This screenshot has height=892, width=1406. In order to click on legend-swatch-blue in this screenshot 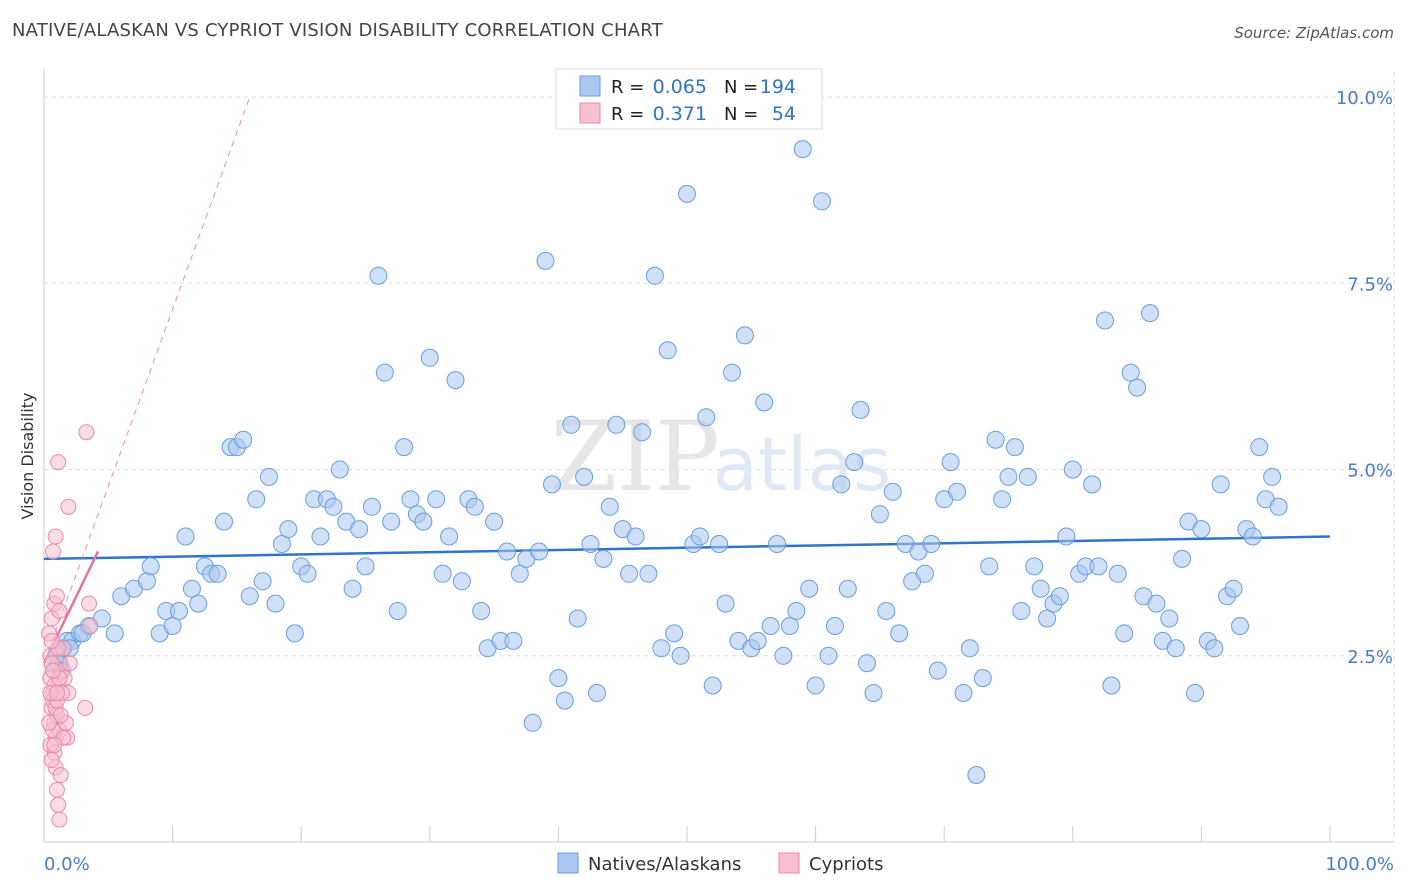, I will do `click(590, 86)`.